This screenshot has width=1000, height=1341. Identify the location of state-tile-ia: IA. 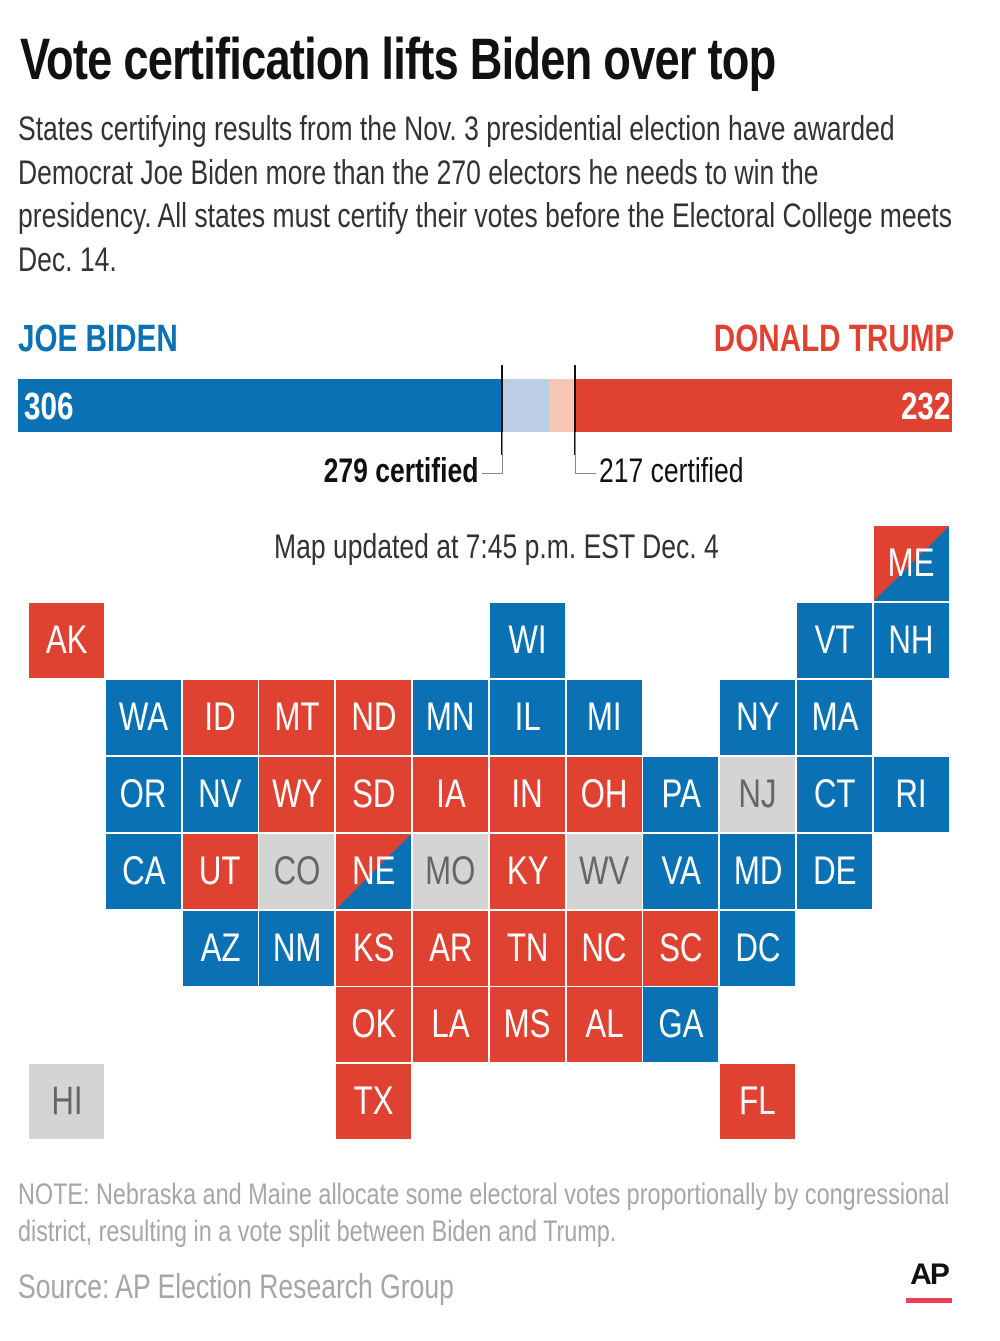
(450, 794).